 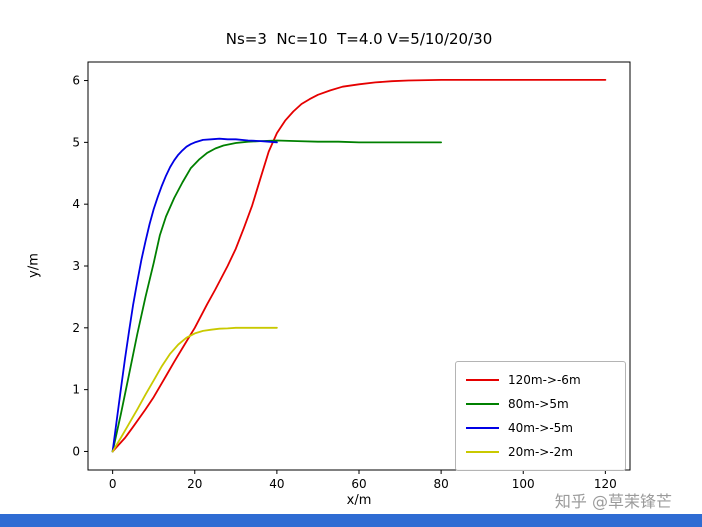 What do you see at coordinates (76, 204) in the screenshot?
I see `y-tick-label: 4` at bounding box center [76, 204].